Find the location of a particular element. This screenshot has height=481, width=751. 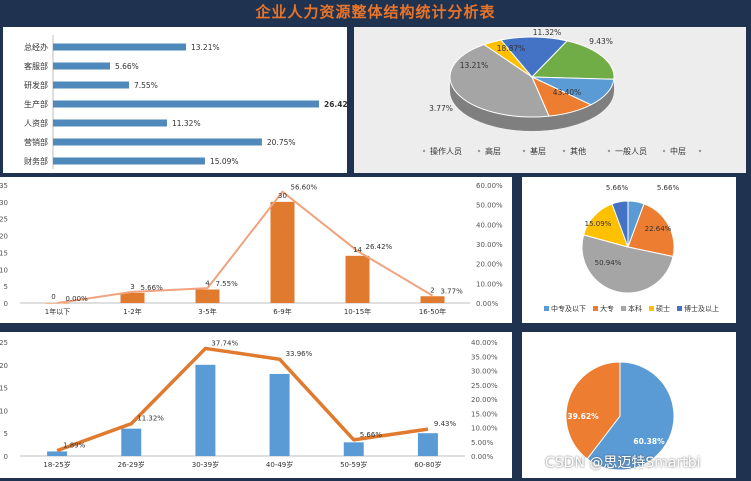

bar-value-label: 14 is located at coordinates (357, 250).